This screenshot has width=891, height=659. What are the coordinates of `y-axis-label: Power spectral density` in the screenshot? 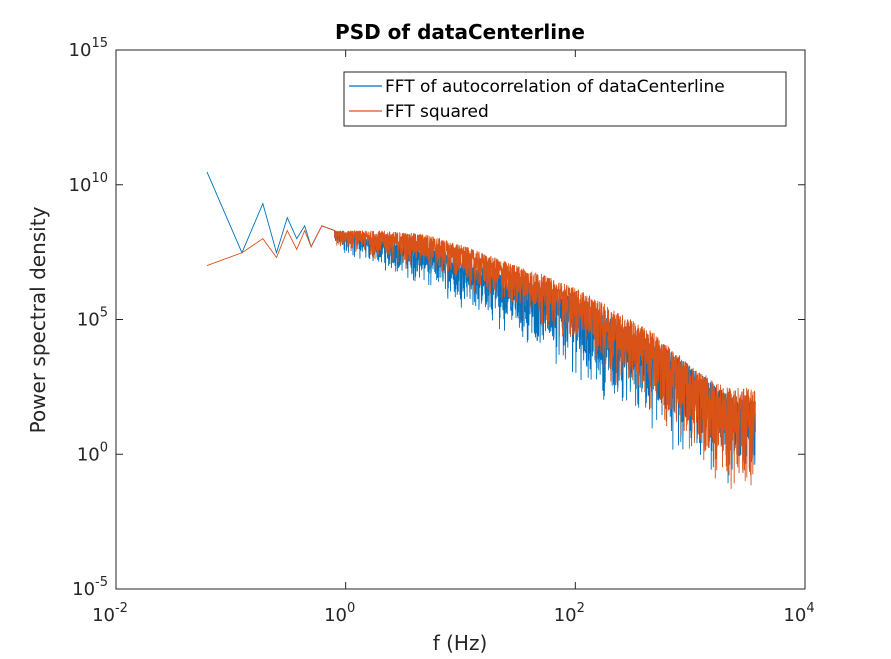 It's located at (38, 319).